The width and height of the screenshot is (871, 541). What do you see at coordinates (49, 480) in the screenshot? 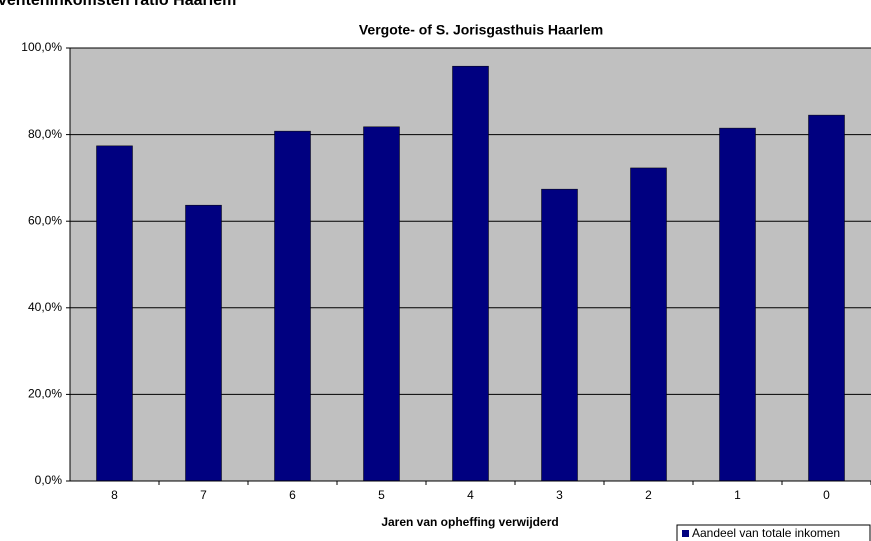
I see `y-tick-label: 0,0%` at bounding box center [49, 480].